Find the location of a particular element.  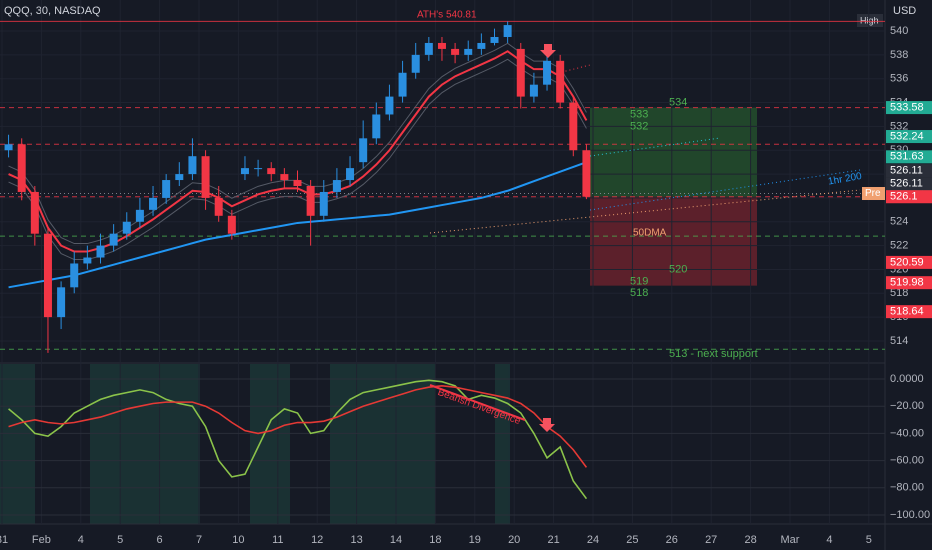

y-tick-label: 514 is located at coordinates (899, 341).